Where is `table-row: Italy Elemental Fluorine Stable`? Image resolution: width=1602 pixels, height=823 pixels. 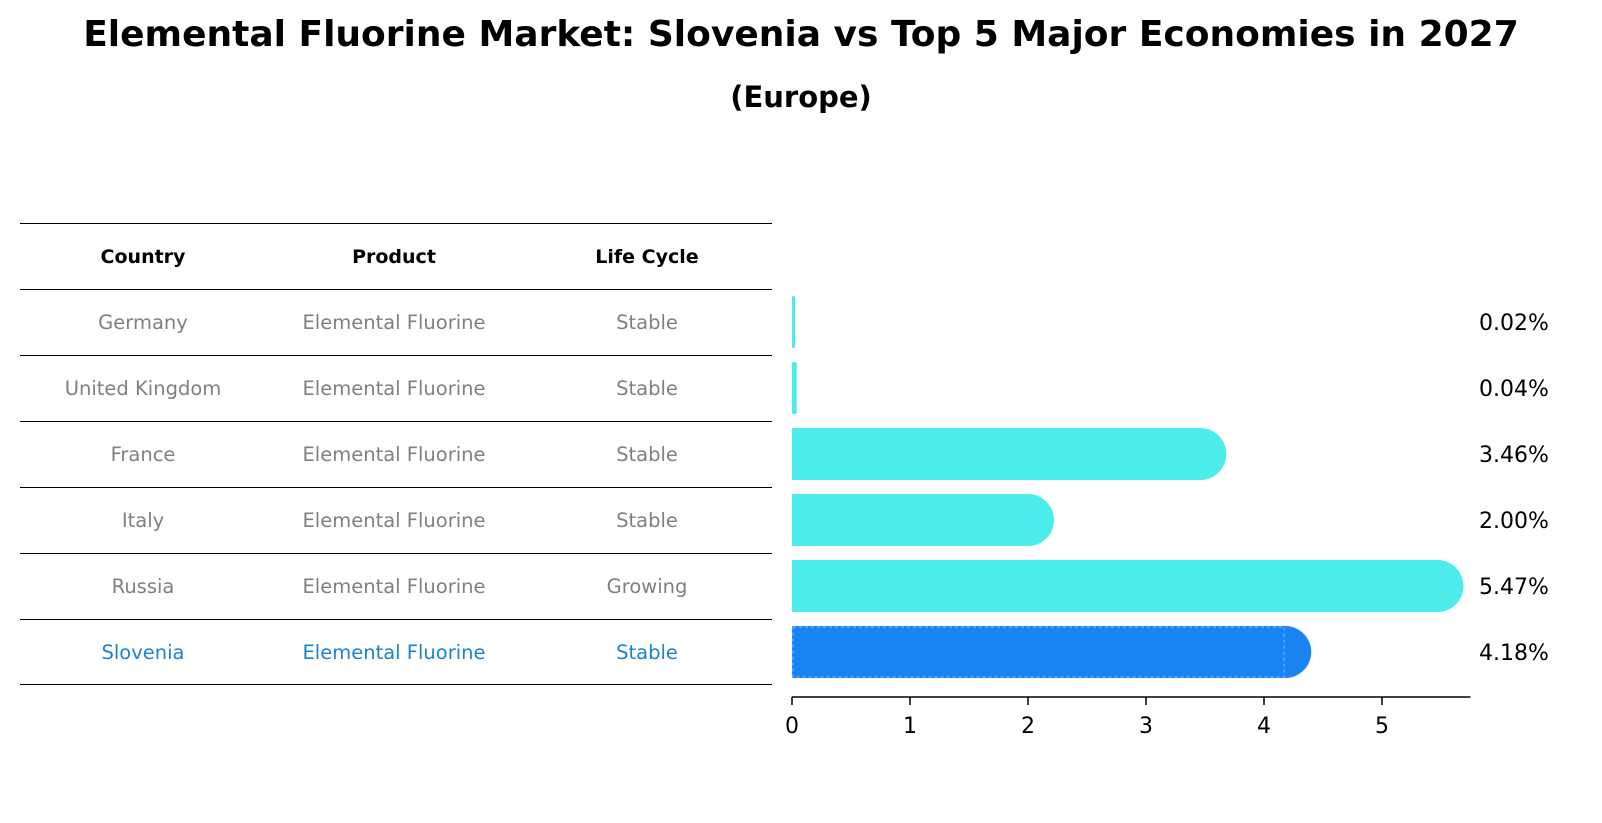
table-row: Italy Elemental Fluorine Stable is located at coordinates (396, 520).